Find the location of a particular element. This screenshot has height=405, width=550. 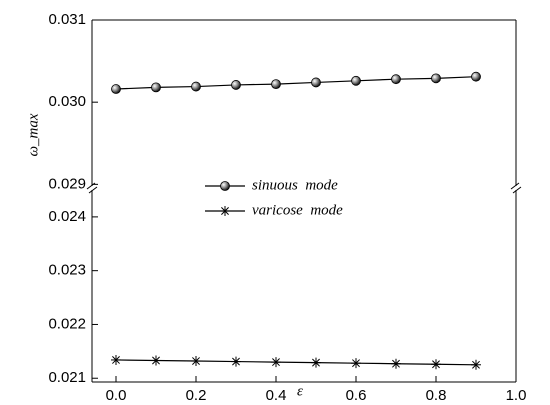

y-tick-label: 0.029 is located at coordinates (67, 183).